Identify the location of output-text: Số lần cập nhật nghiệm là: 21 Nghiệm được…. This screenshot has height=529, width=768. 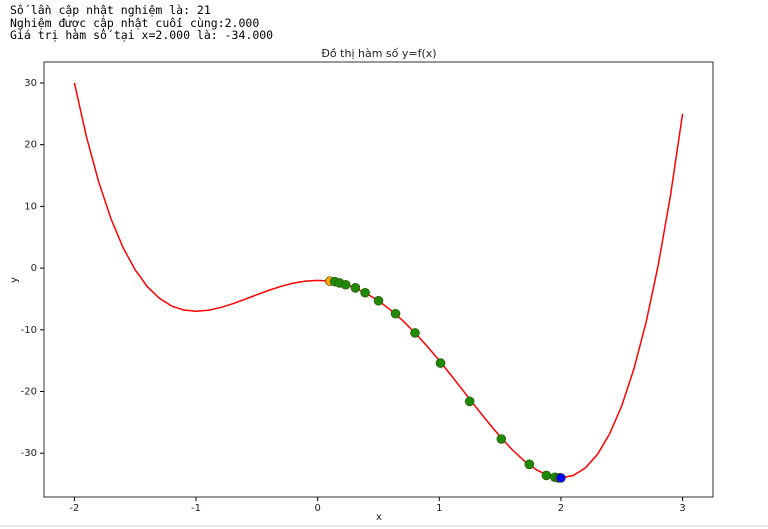
(141, 23).